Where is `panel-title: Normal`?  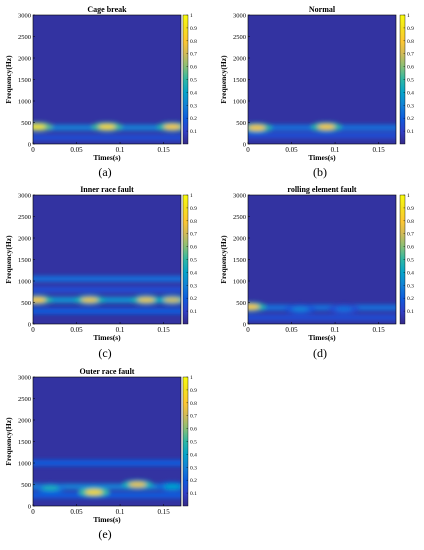
panel-title: Normal is located at coordinates (322, 9).